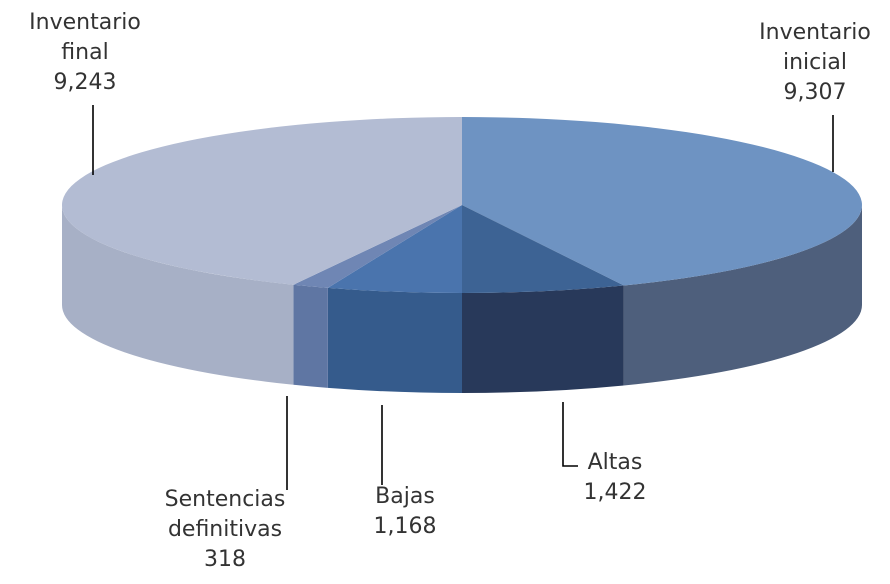 This screenshot has width=890, height=584. I want to click on value-label: 9,307, so click(815, 92).